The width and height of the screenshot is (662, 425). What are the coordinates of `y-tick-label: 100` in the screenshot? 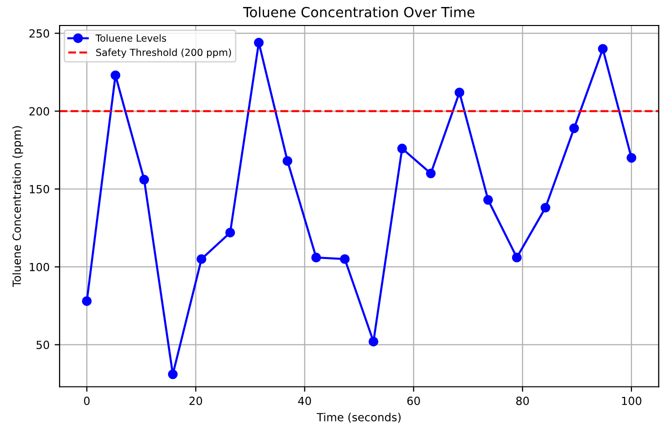 It's located at (40, 267).